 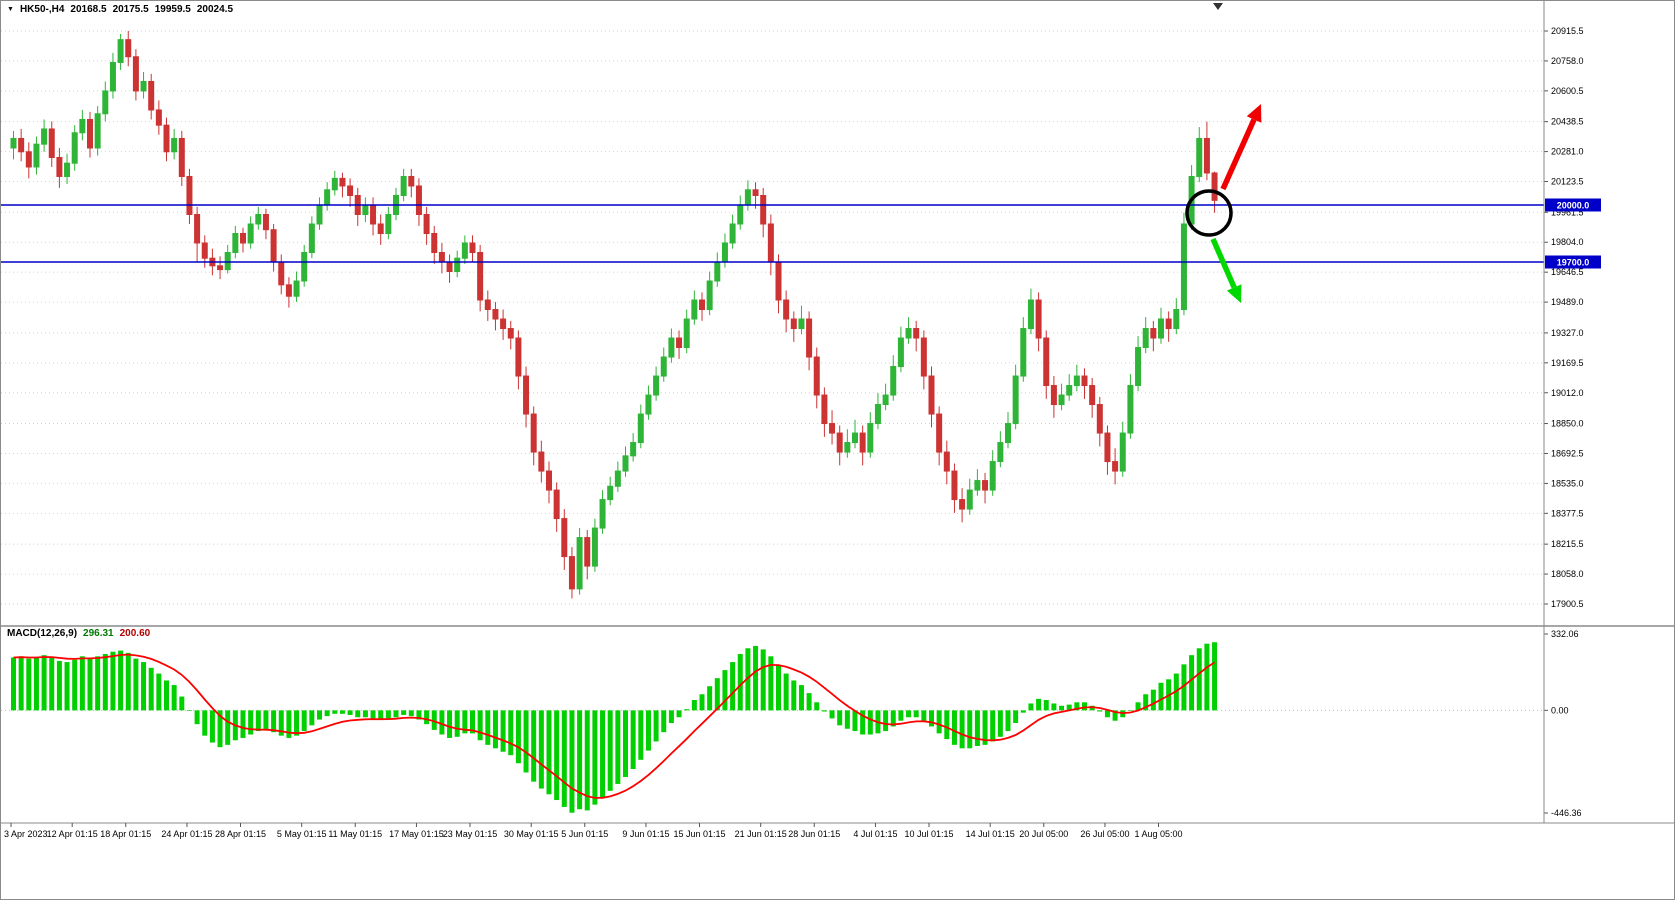 What do you see at coordinates (10, 9) in the screenshot?
I see `symbol-dropdown-icon: ▼` at bounding box center [10, 9].